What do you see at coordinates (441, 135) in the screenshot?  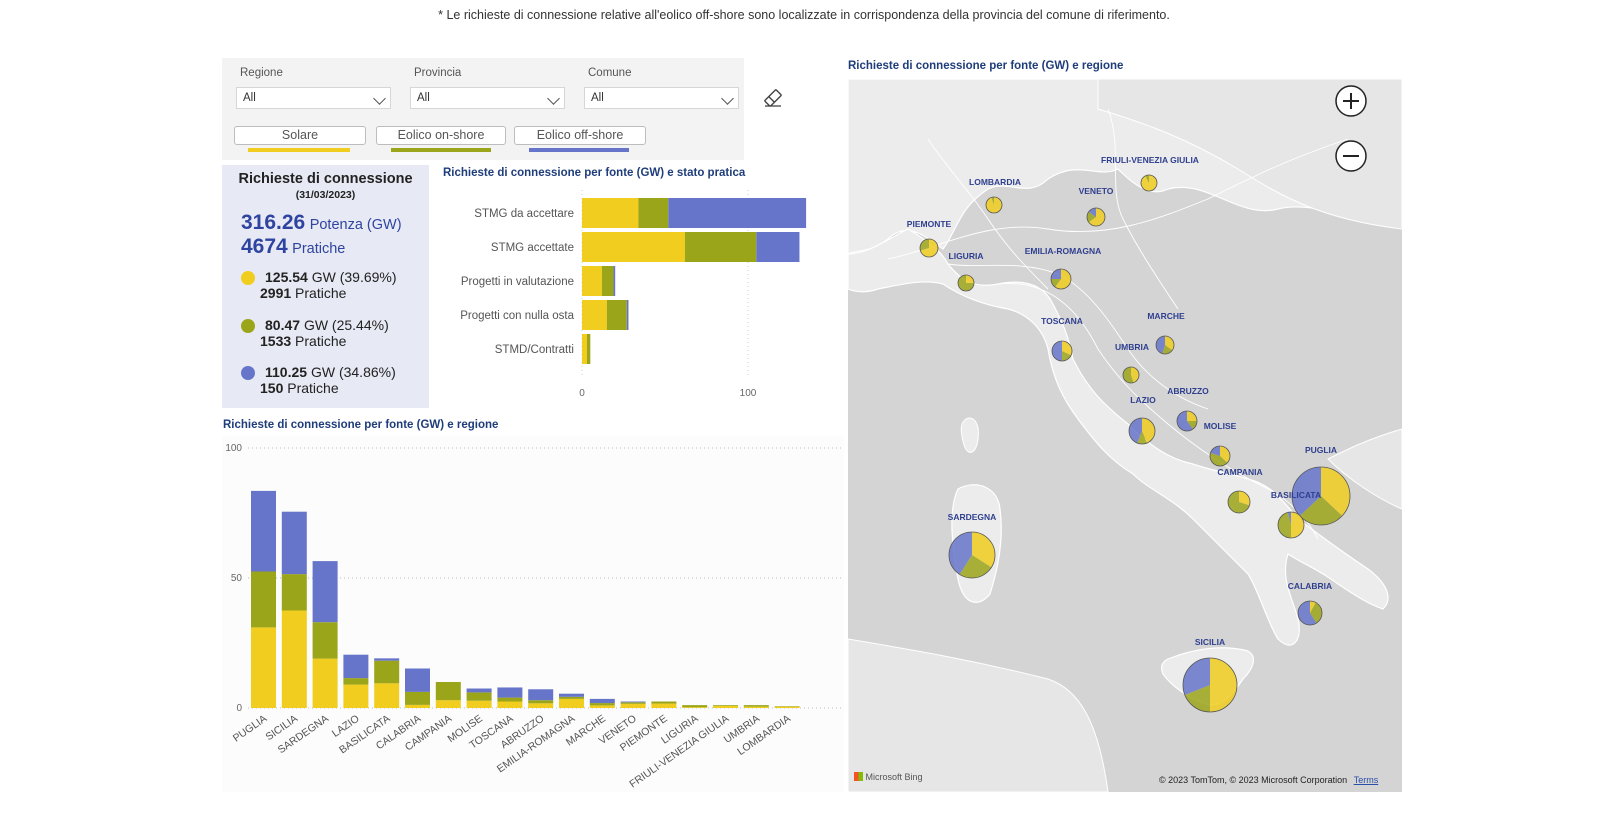 I see `onshore-button: Eolico on-shore` at bounding box center [441, 135].